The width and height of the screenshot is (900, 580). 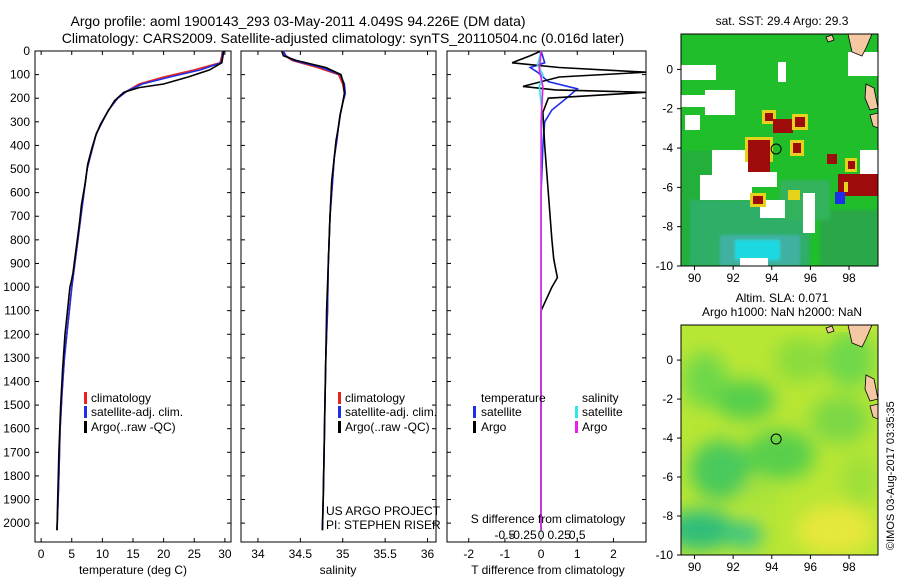 I want to click on legend-label-s-satellite: satellite, so click(x=602, y=412).